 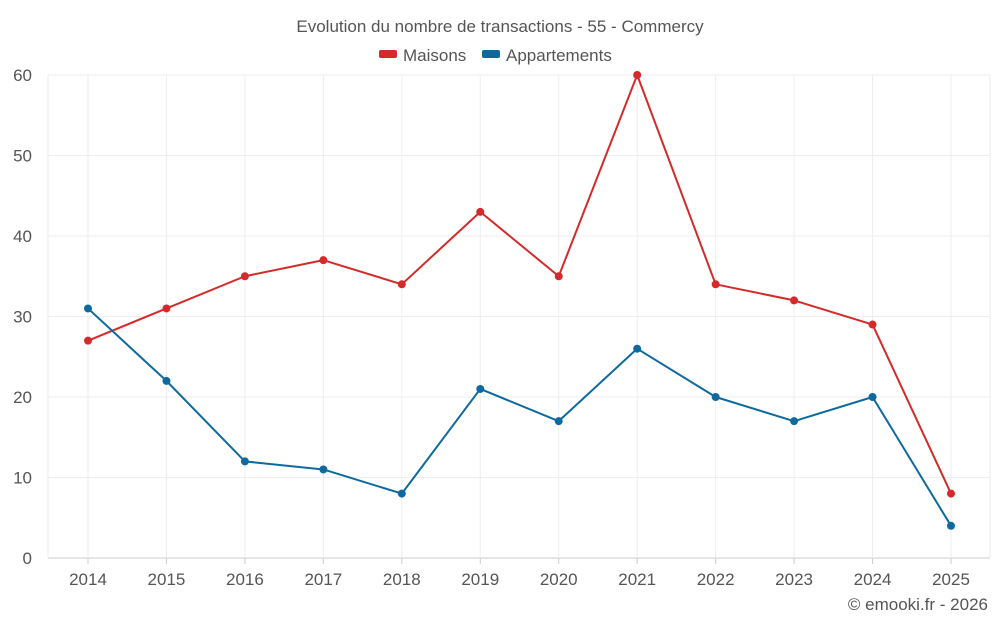 I want to click on legend-label-appartements: Appartements, so click(x=559, y=55).